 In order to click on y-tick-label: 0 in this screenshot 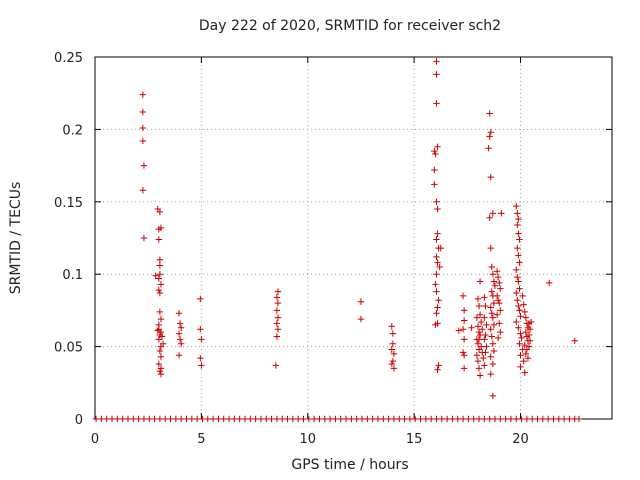, I will do `click(79, 420)`.